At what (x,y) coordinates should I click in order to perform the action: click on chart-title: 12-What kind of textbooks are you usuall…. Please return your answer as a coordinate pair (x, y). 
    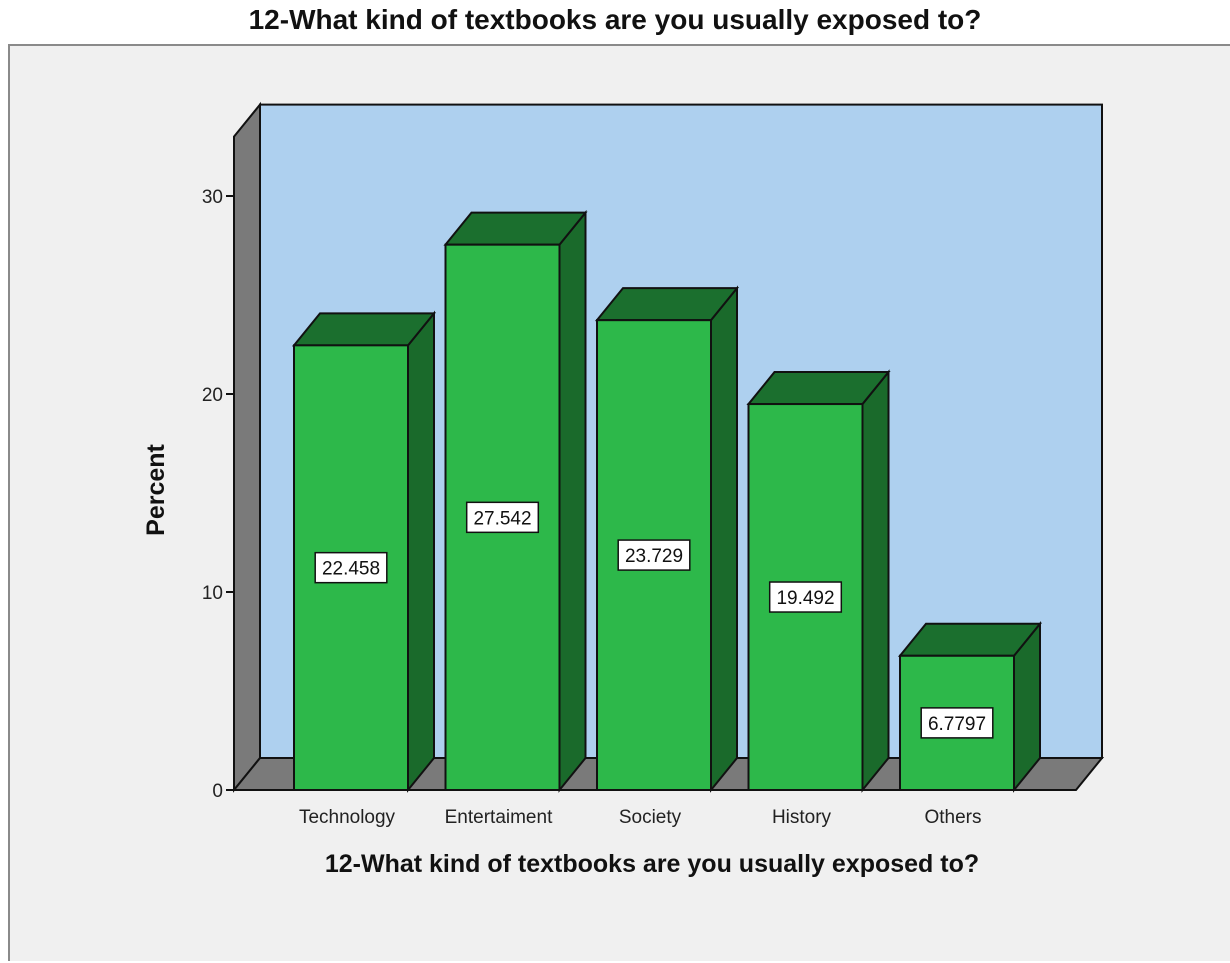
    Looking at the image, I should click on (615, 20).